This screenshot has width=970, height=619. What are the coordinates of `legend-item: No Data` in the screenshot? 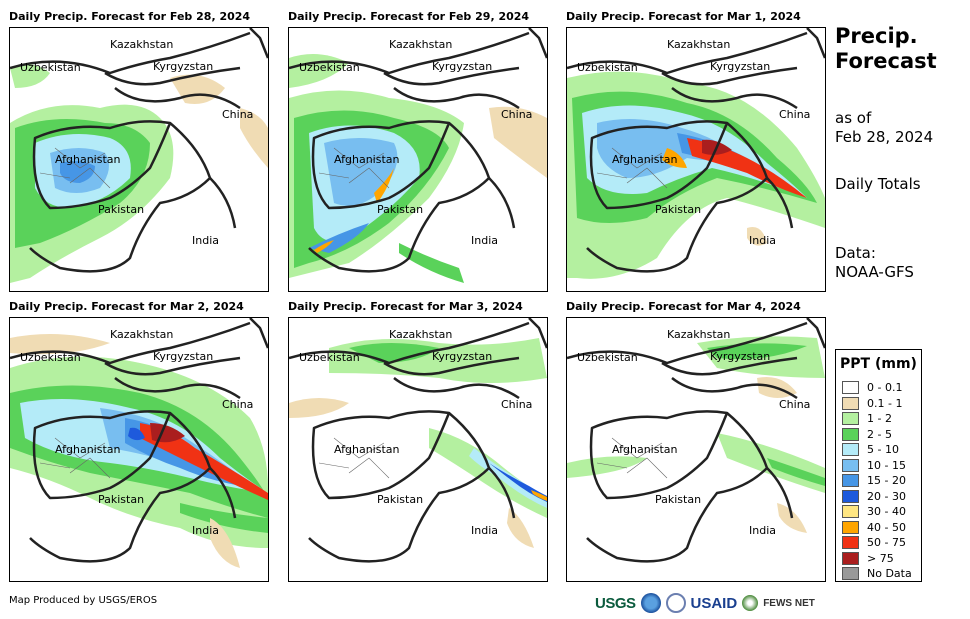 It's located at (877, 574).